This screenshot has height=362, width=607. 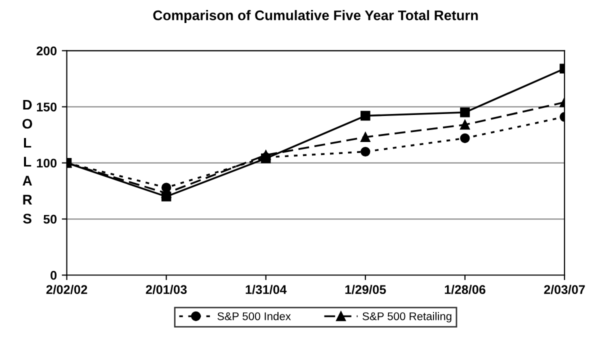 What do you see at coordinates (365, 289) in the screenshot?
I see `x-tick-label: 1/29/05` at bounding box center [365, 289].